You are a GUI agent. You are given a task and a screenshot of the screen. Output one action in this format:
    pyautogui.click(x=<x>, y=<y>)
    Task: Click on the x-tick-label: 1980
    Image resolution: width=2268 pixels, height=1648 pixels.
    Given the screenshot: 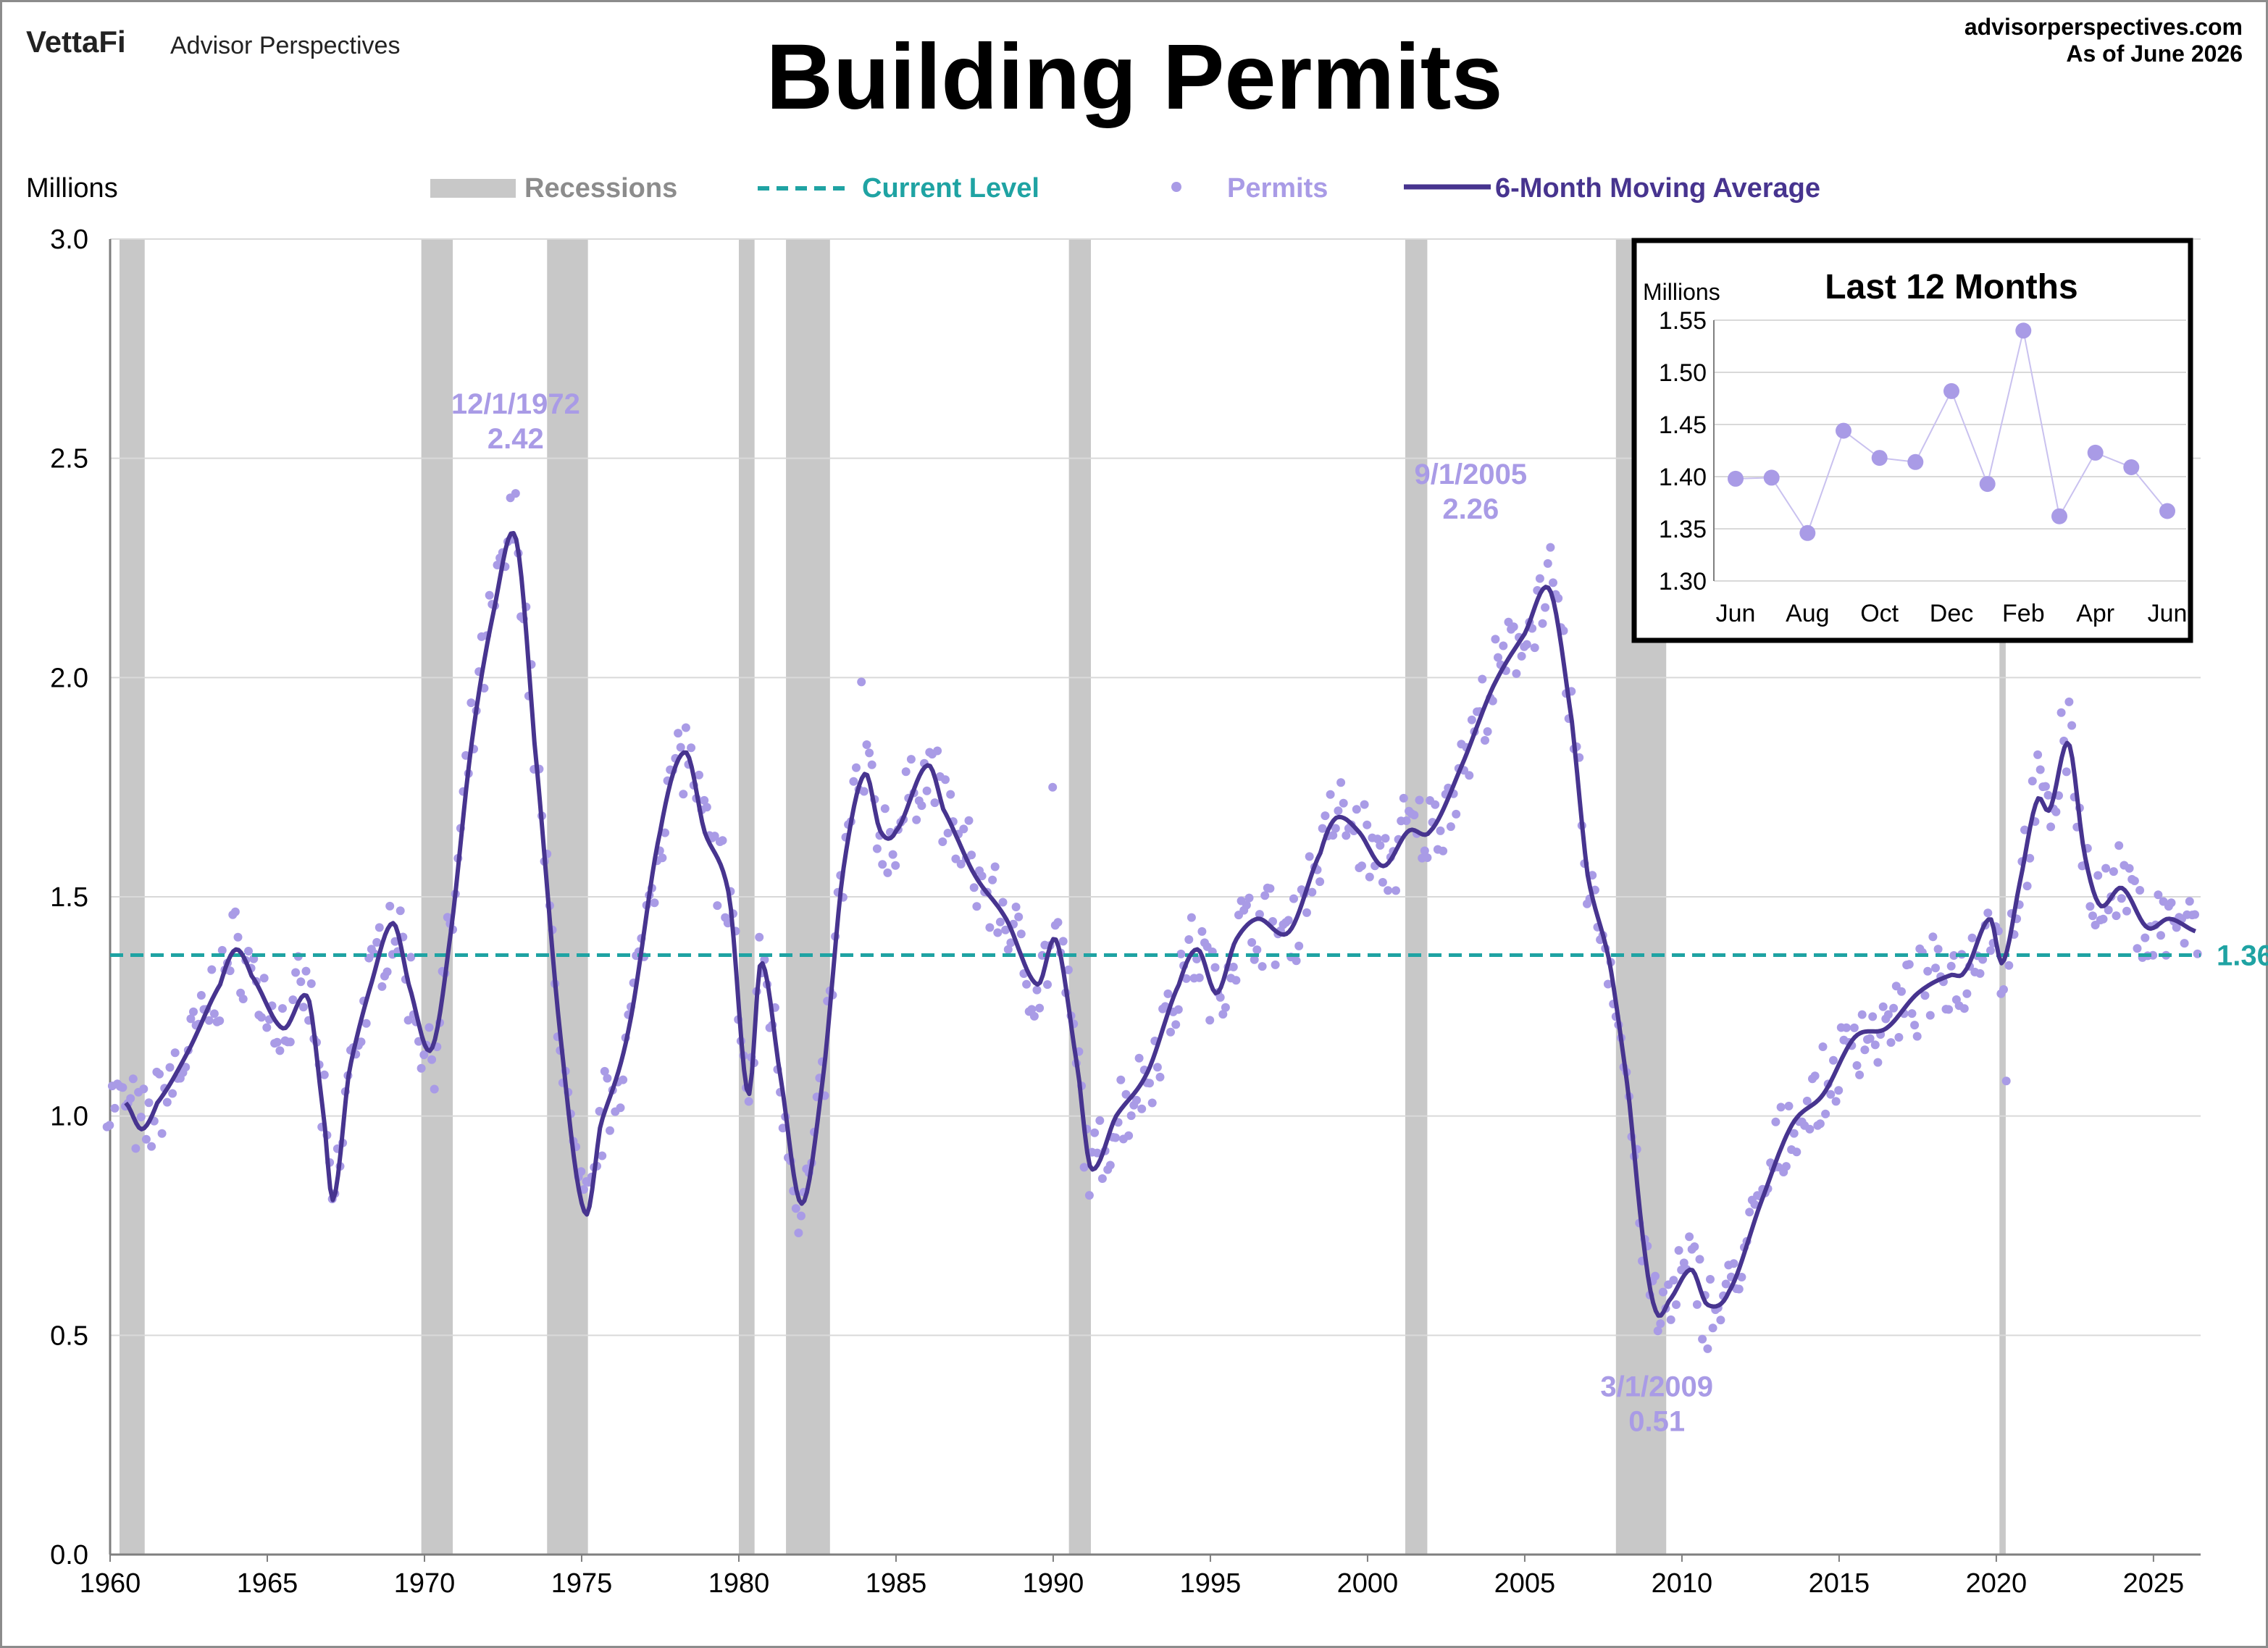 What is the action you would take?
    pyautogui.click(x=739, y=1583)
    